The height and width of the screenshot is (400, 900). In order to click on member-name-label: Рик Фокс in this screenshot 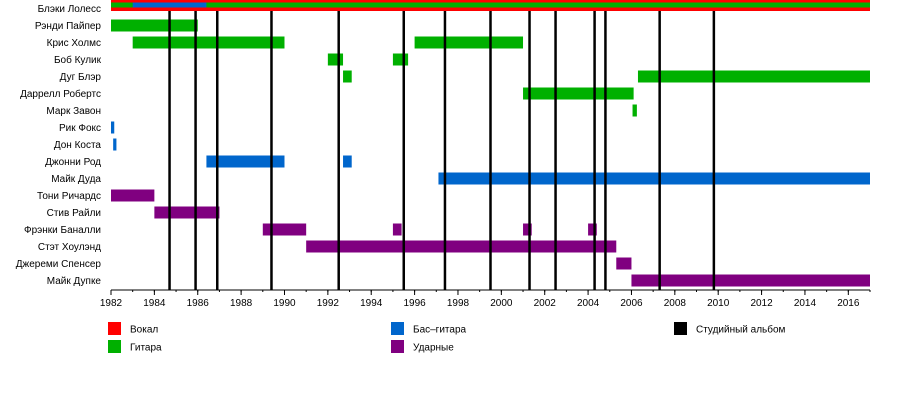, I will do `click(80, 128)`.